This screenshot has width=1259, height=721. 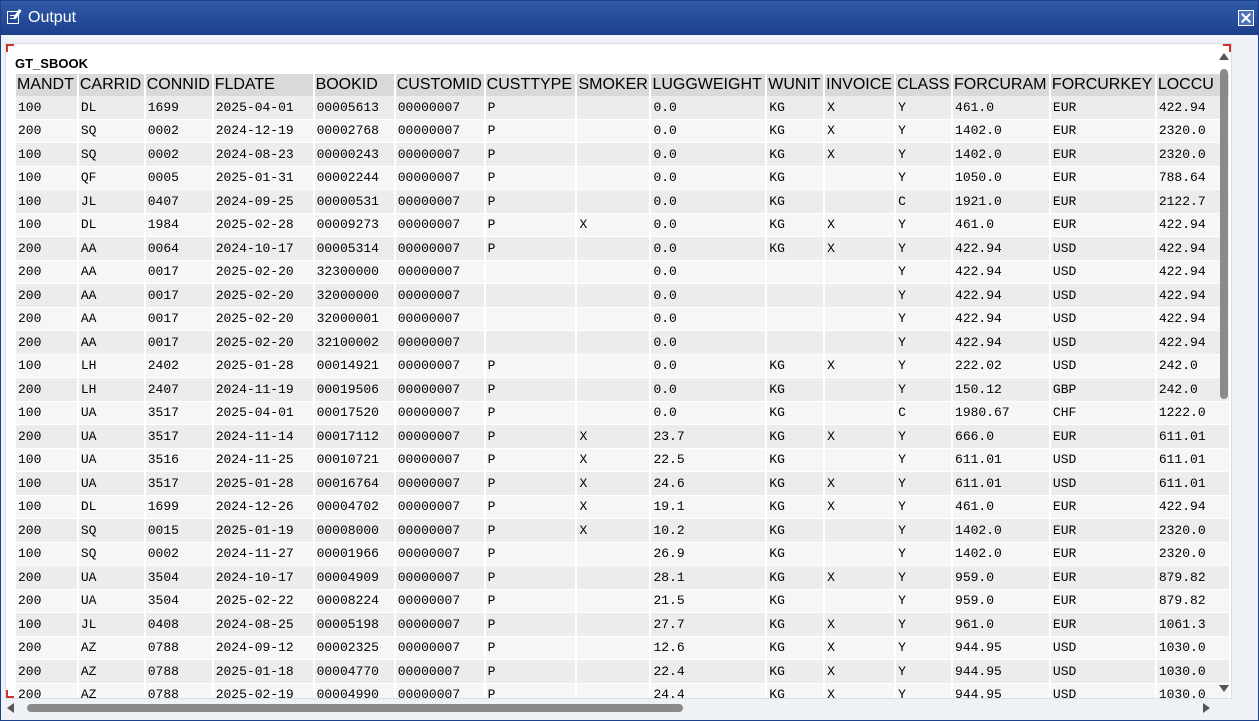 What do you see at coordinates (1193, 201) in the screenshot?
I see `table-cell: 2122.7` at bounding box center [1193, 201].